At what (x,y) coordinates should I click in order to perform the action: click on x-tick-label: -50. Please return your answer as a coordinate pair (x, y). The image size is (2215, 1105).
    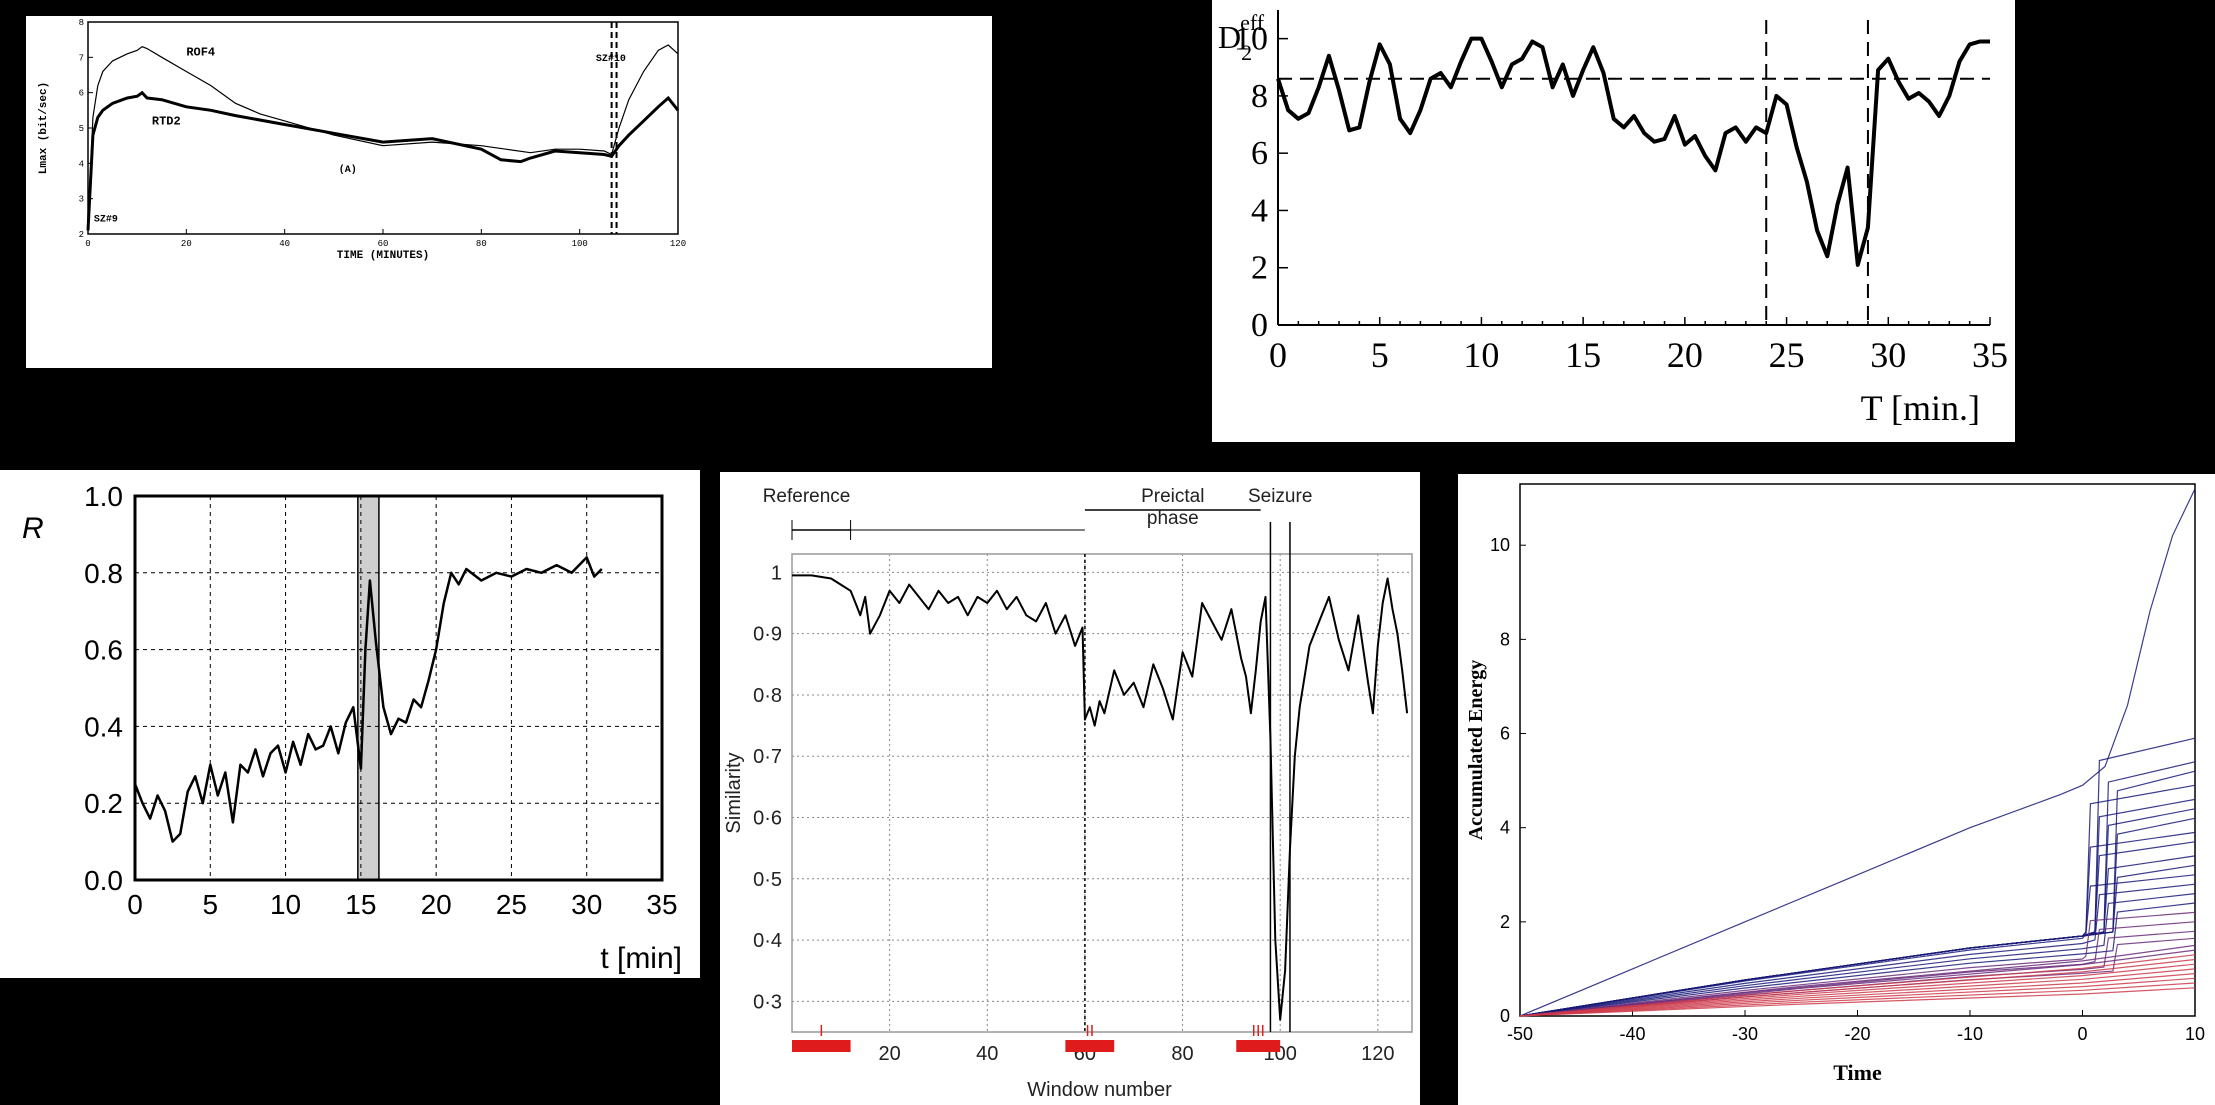
    Looking at the image, I should click on (1520, 1034).